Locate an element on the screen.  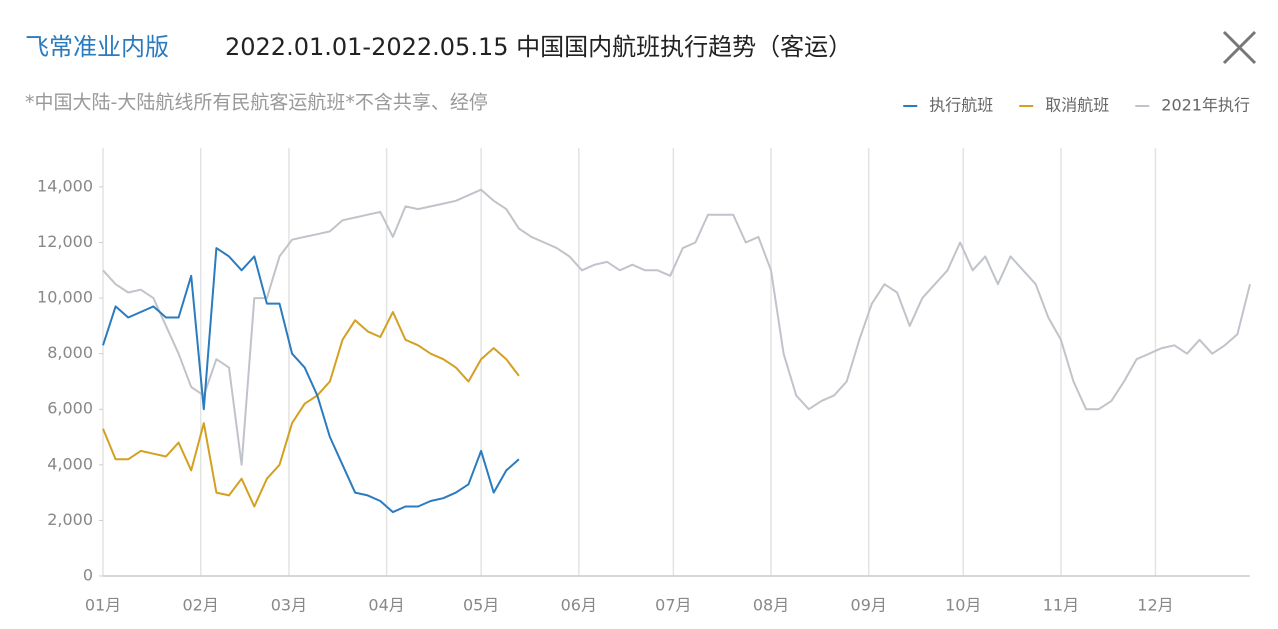
legend-label: 2021年执行 is located at coordinates (1205, 105).